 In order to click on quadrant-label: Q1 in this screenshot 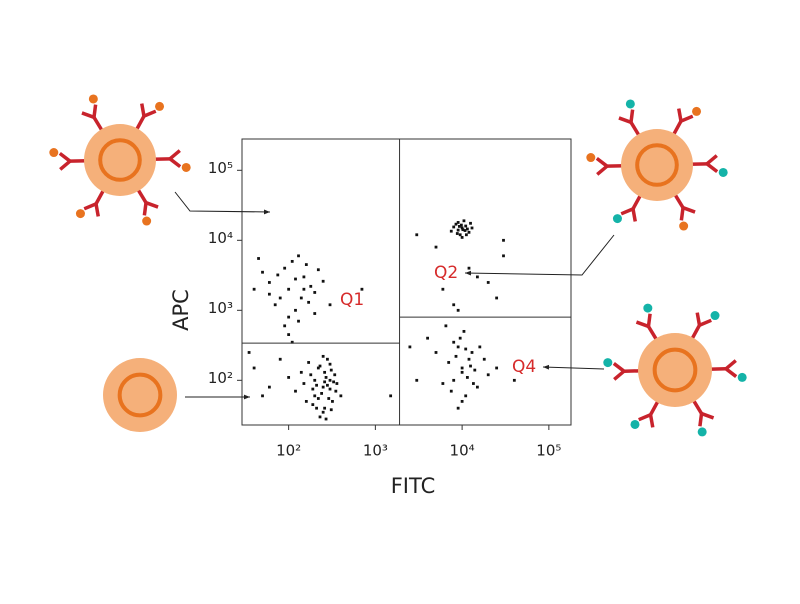, I will do `click(352, 300)`.